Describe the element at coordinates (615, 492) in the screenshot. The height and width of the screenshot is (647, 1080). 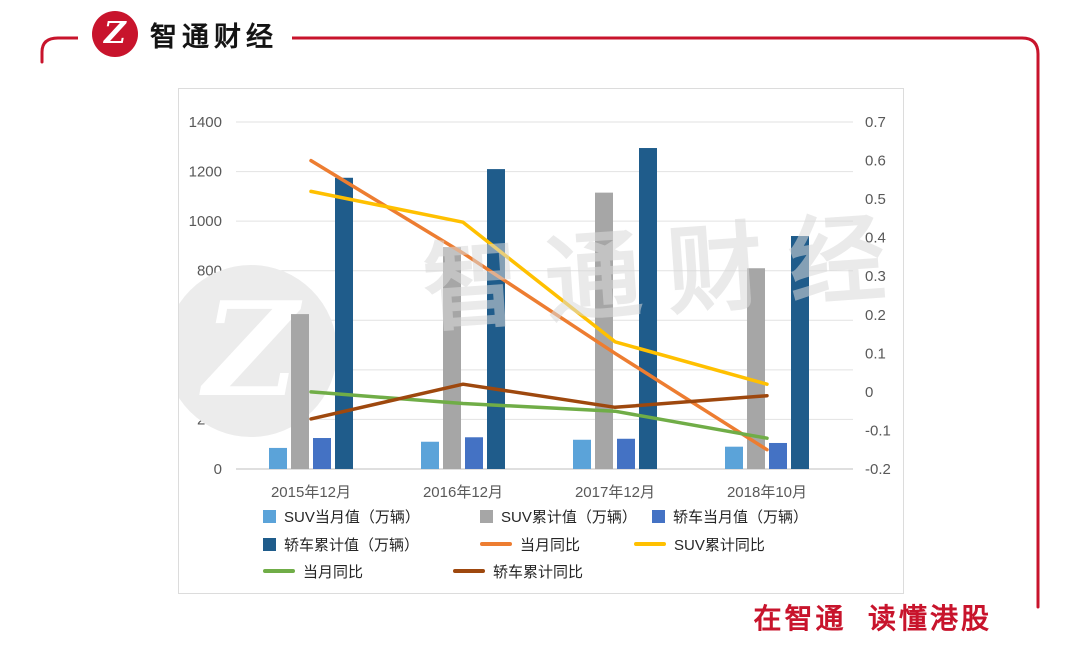
I see `x-axis-label: 2017年12月` at that location.